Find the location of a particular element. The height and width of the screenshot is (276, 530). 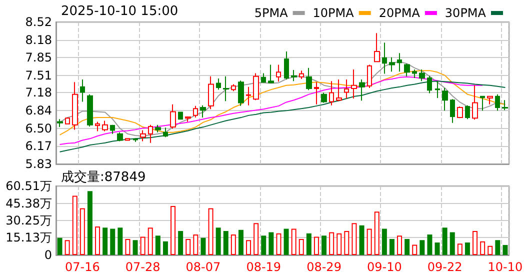

y-tick-label: 0 is located at coordinates (48, 255).